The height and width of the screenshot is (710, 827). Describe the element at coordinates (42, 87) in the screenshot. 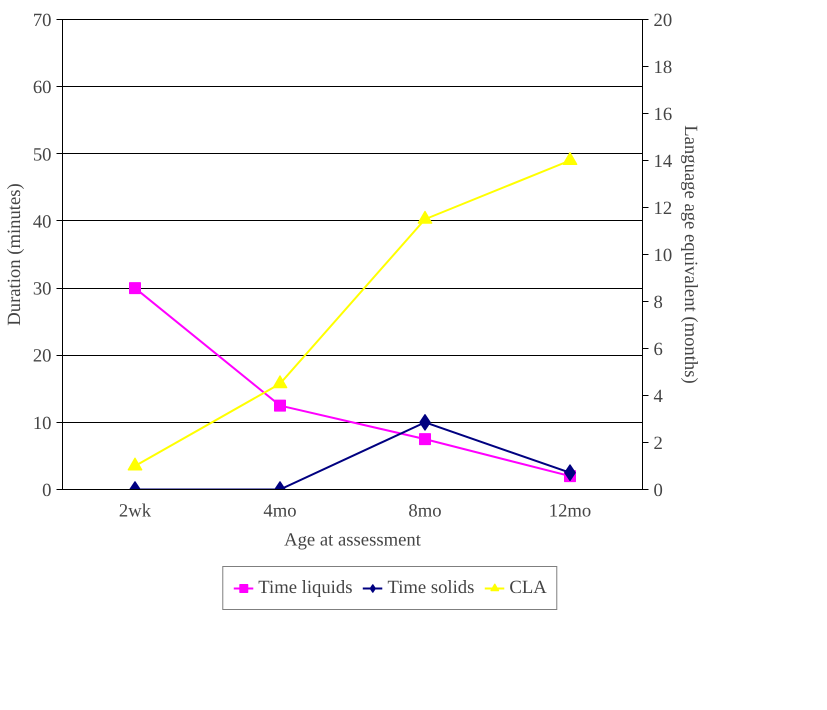

I see `y-tick-label: 60` at that location.